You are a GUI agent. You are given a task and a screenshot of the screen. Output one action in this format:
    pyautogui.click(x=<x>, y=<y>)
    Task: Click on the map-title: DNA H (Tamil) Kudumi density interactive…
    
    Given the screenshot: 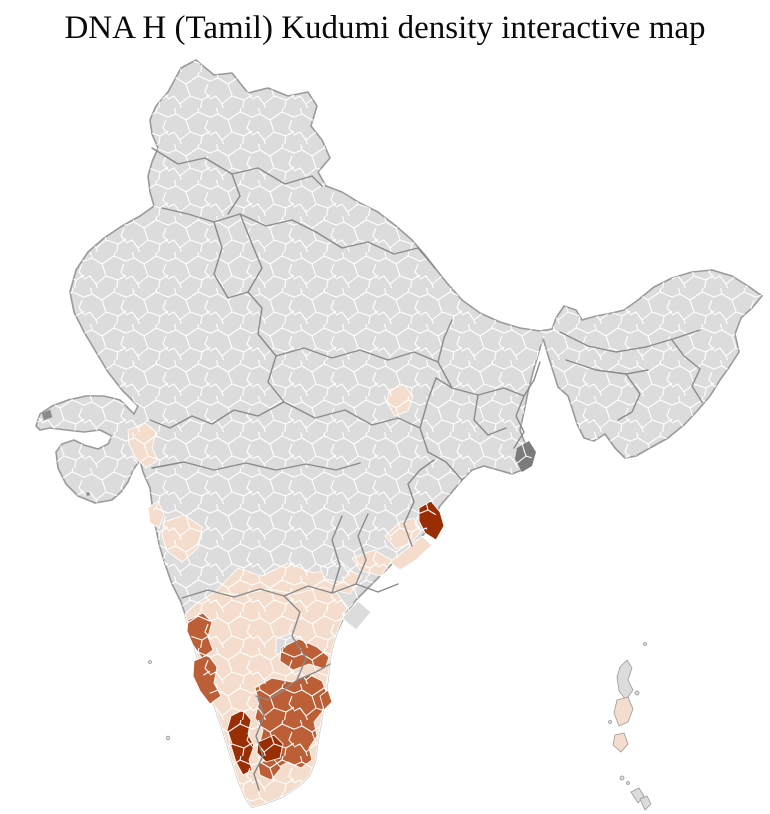 What is the action you would take?
    pyautogui.click(x=385, y=28)
    